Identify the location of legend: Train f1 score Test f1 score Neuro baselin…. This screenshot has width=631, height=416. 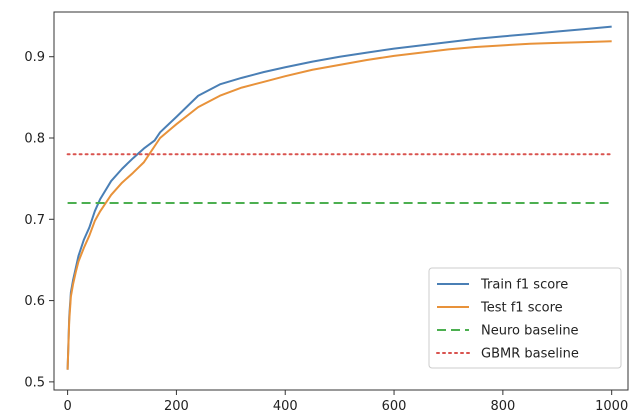
(525, 318).